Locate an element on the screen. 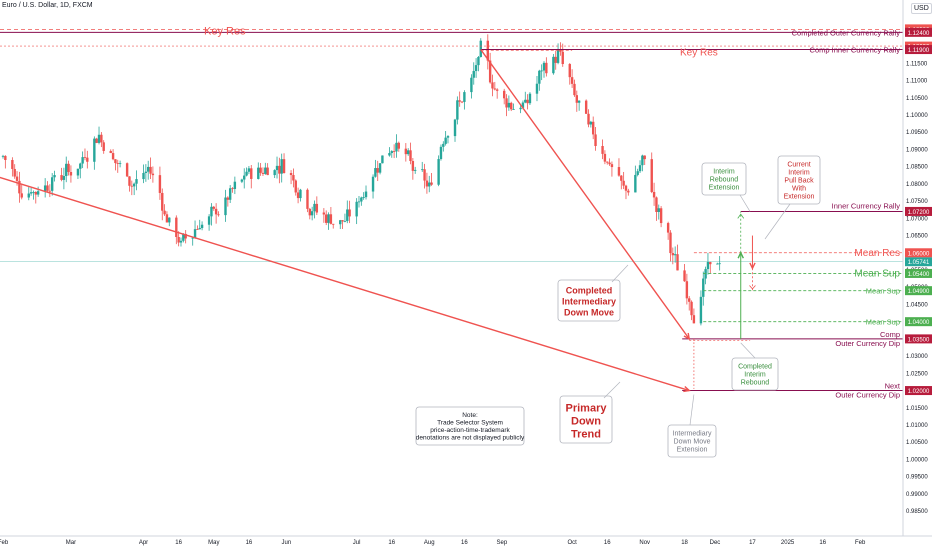 Image resolution: width=932 pixels, height=550 pixels. callout-interim-rebound-line: Interim is located at coordinates (724, 172).